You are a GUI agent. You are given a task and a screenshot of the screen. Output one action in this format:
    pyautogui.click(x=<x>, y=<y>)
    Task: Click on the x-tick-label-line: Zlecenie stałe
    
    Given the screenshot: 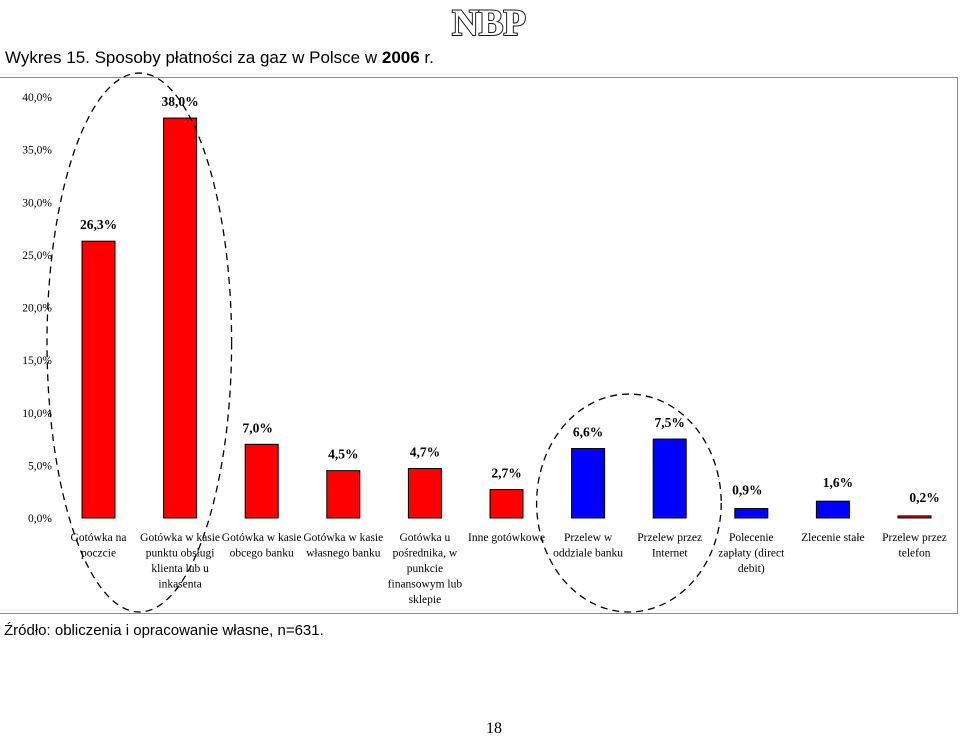 What is the action you would take?
    pyautogui.click(x=833, y=538)
    